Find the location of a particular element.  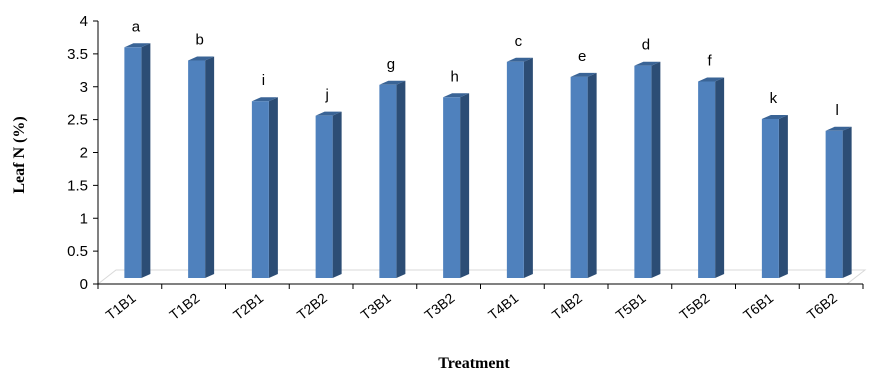

x-tick-label: T2B1 is located at coordinates (248, 306).